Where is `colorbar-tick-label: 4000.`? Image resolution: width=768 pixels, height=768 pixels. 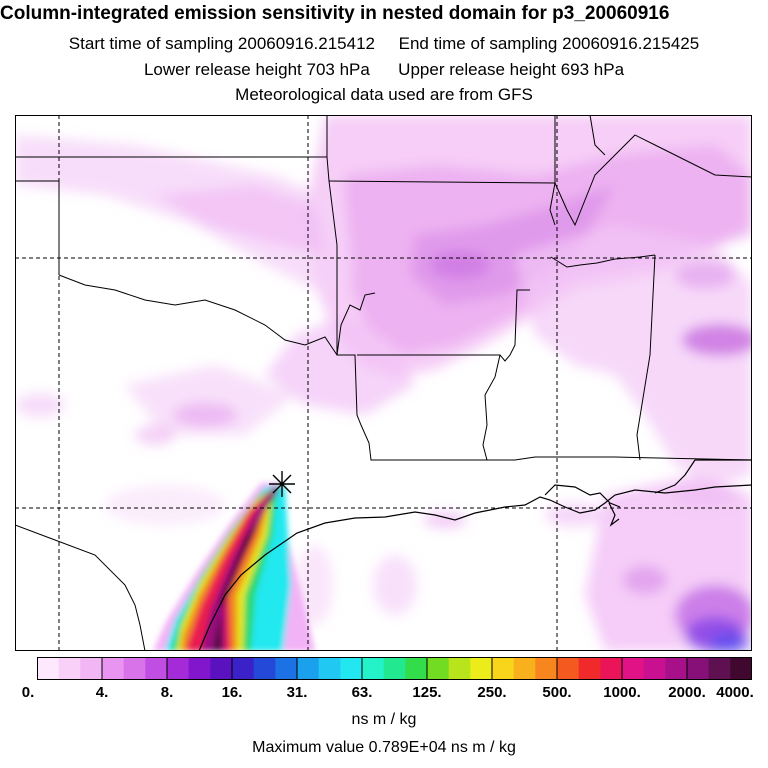 colorbar-tick-label: 4000. is located at coordinates (735, 692).